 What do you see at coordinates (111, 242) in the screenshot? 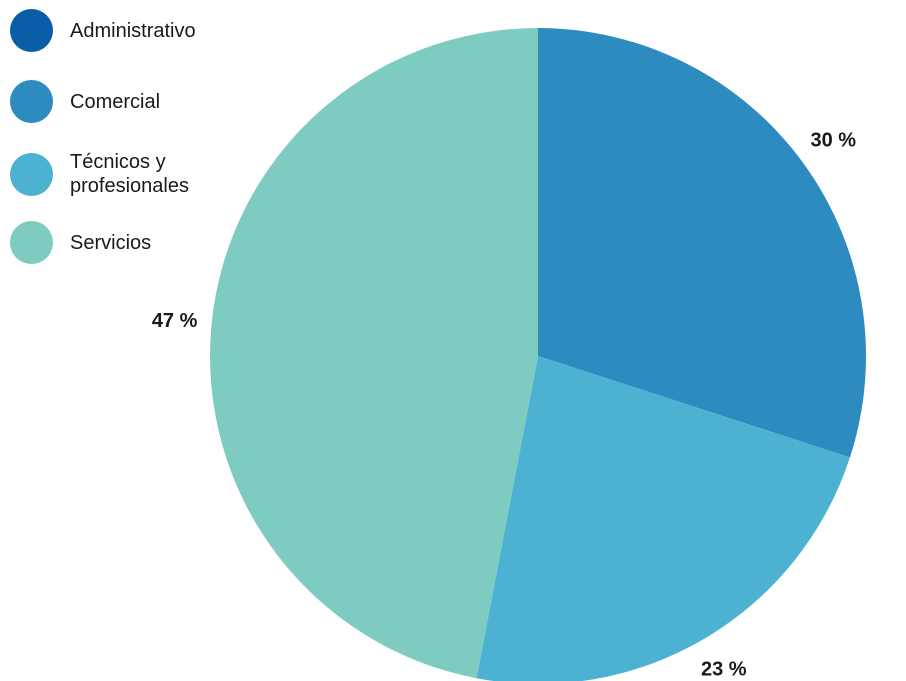
I see `legend-label-servicios: Servicios` at bounding box center [111, 242].